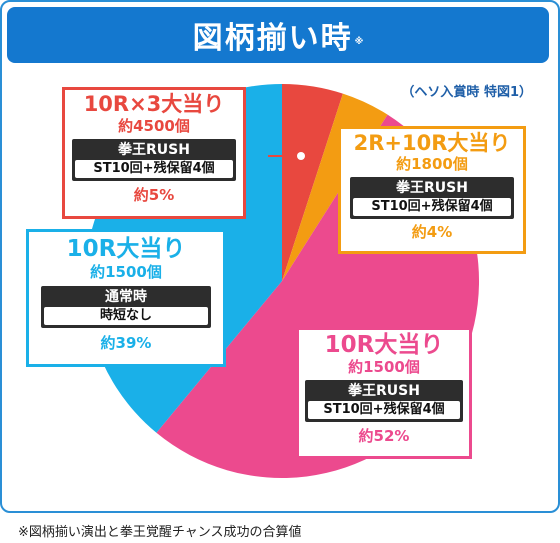 This screenshot has height=543, width=560. I want to click on slice-mode-pink: 拳王RUSH ST10回+残保留4個, so click(384, 401).